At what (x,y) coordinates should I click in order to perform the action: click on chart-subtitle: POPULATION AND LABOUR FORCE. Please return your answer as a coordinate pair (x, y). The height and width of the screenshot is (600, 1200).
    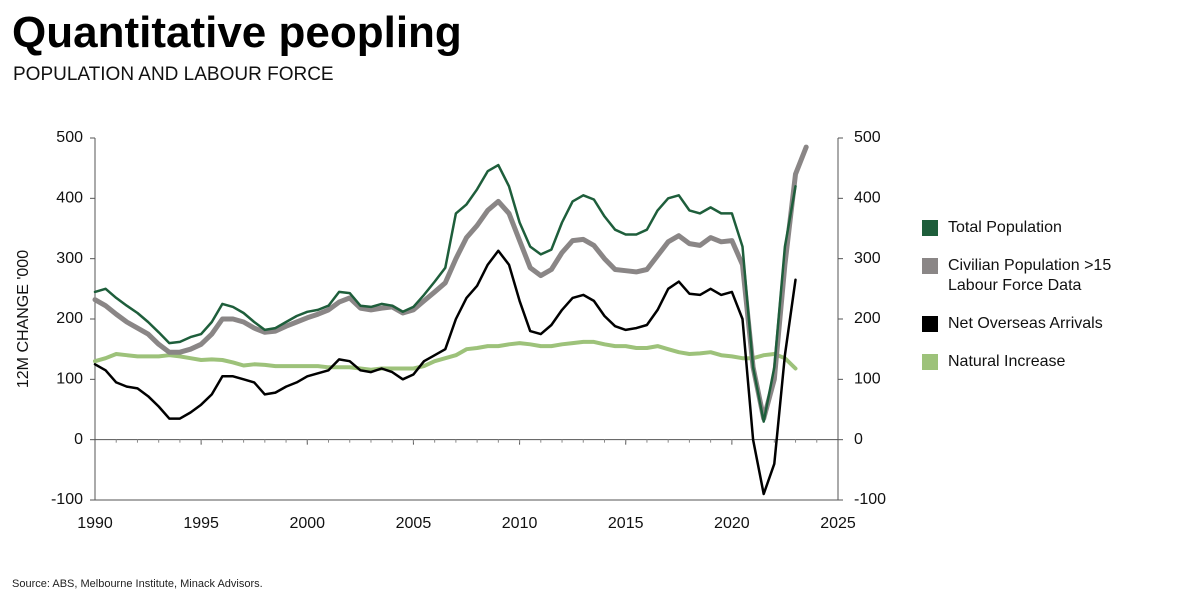
    Looking at the image, I should click on (173, 74).